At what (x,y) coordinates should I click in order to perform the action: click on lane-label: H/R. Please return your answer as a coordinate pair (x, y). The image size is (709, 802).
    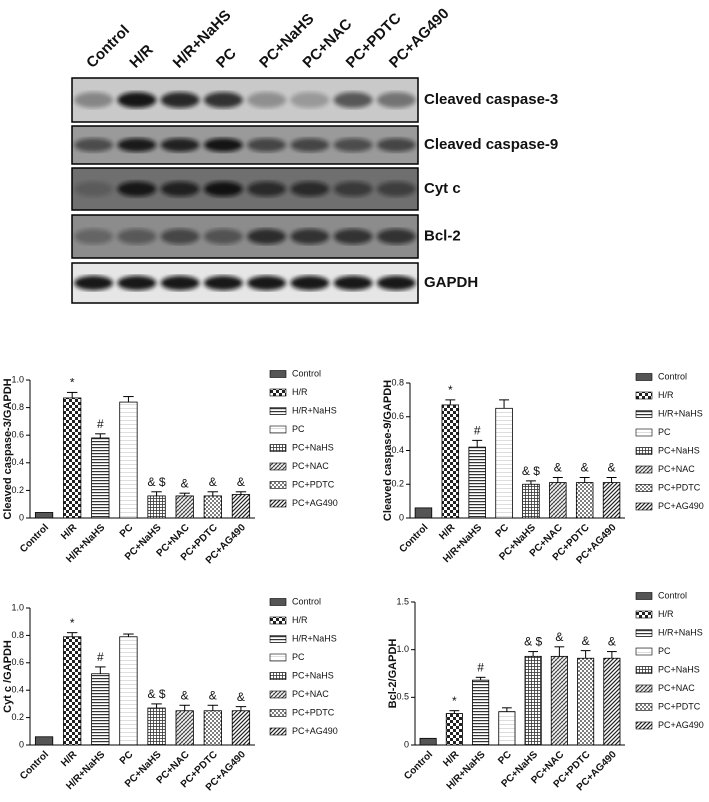
    Looking at the image, I should click on (141, 56).